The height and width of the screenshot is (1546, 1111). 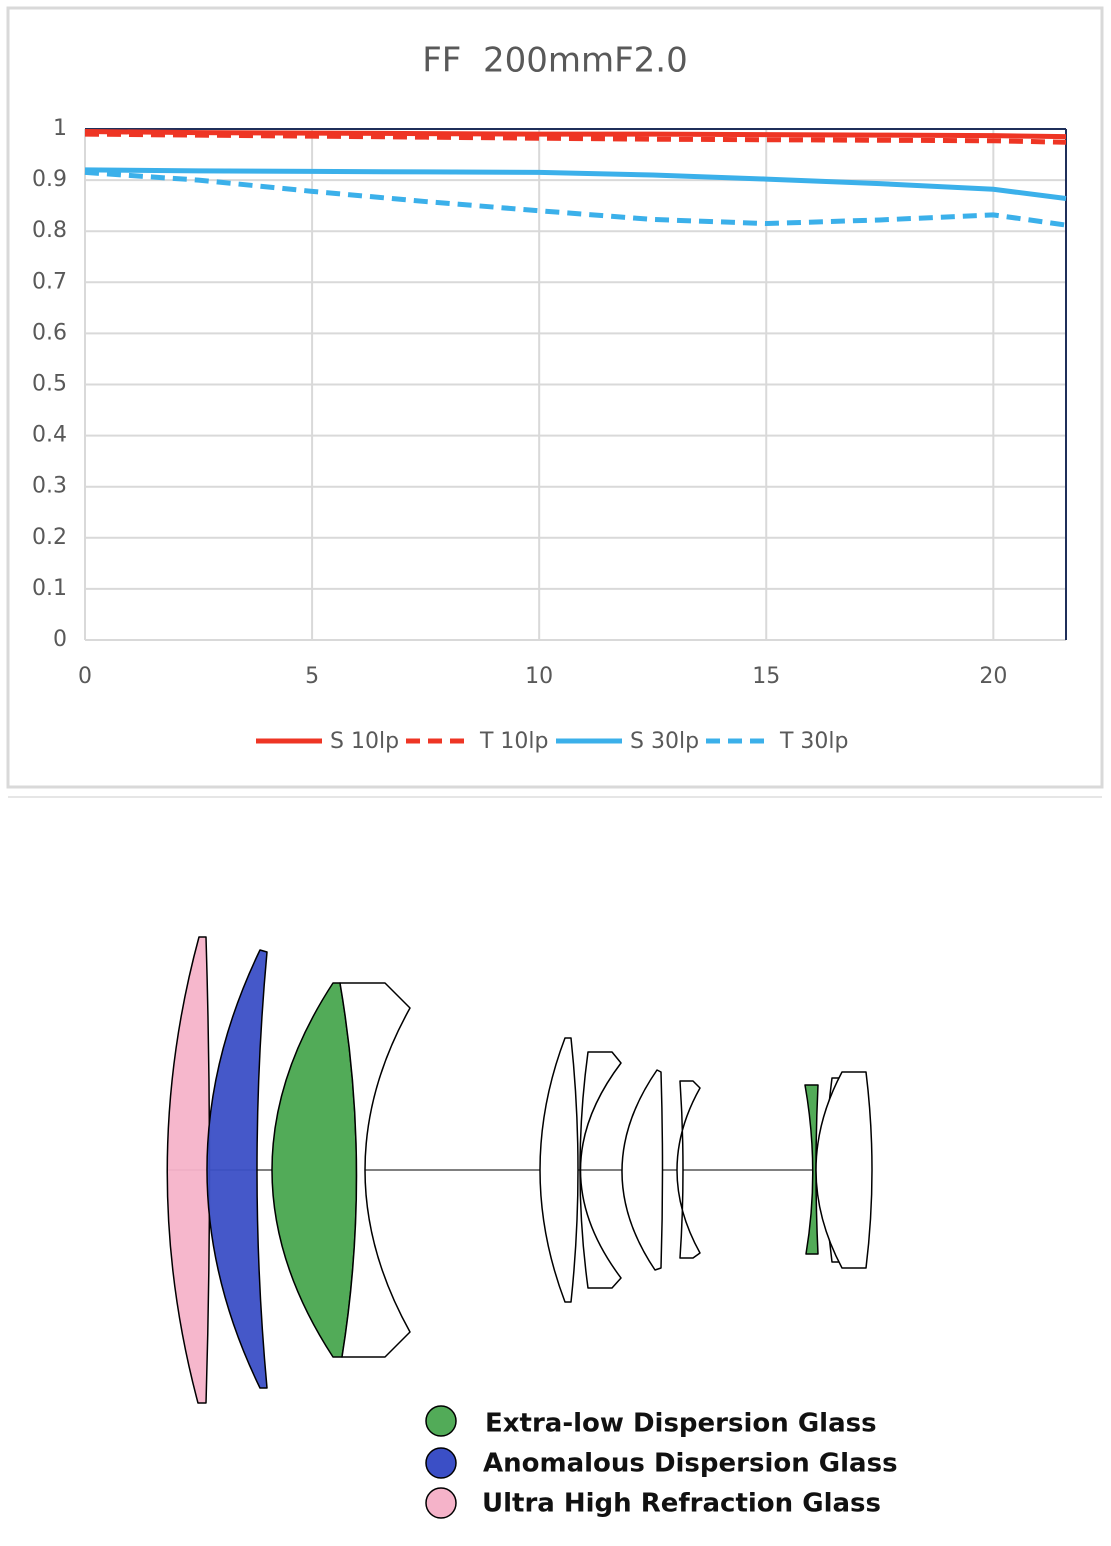 What do you see at coordinates (49, 588) in the screenshot?
I see `y-tick-label: 0.1` at bounding box center [49, 588].